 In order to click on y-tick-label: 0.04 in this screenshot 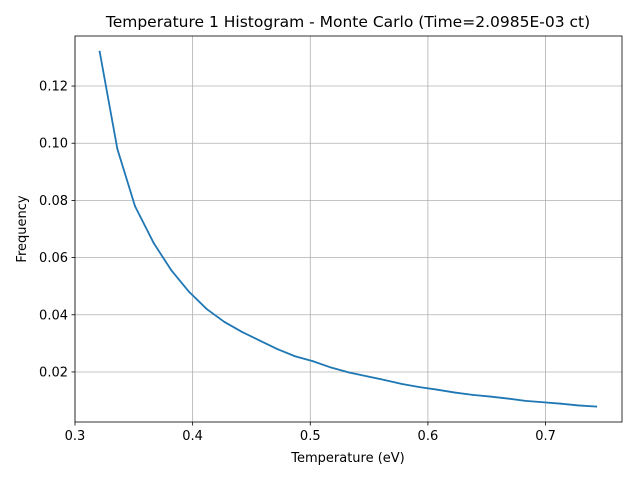, I will do `click(53, 315)`.